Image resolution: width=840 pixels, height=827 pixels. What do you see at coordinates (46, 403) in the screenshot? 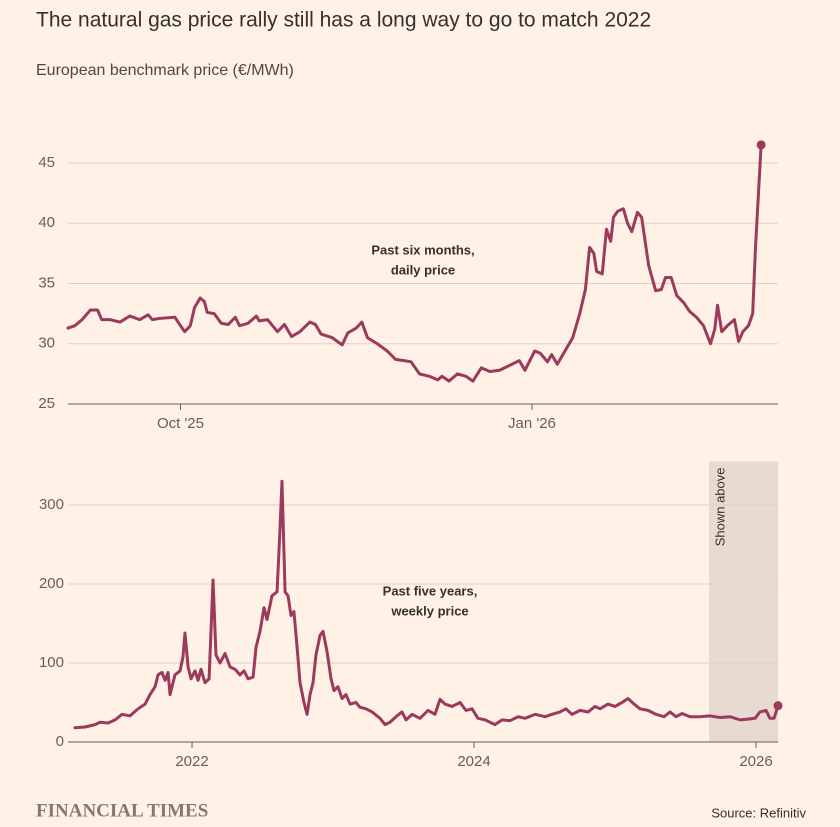
I see `y-tick-label: 25` at bounding box center [46, 403].